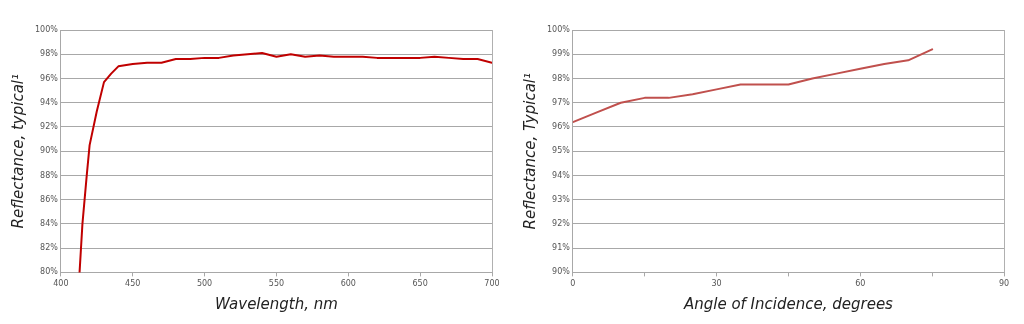  What do you see at coordinates (204, 284) in the screenshot?
I see `x-tick-label: 500` at bounding box center [204, 284].